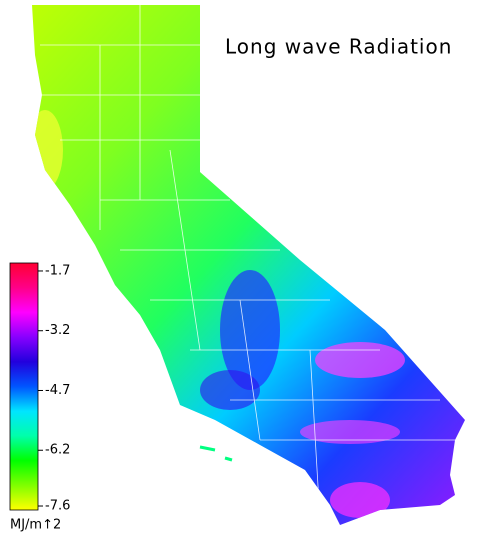  Describe the element at coordinates (57, 330) in the screenshot. I see `colorbar-tick-label: -3.2` at that location.